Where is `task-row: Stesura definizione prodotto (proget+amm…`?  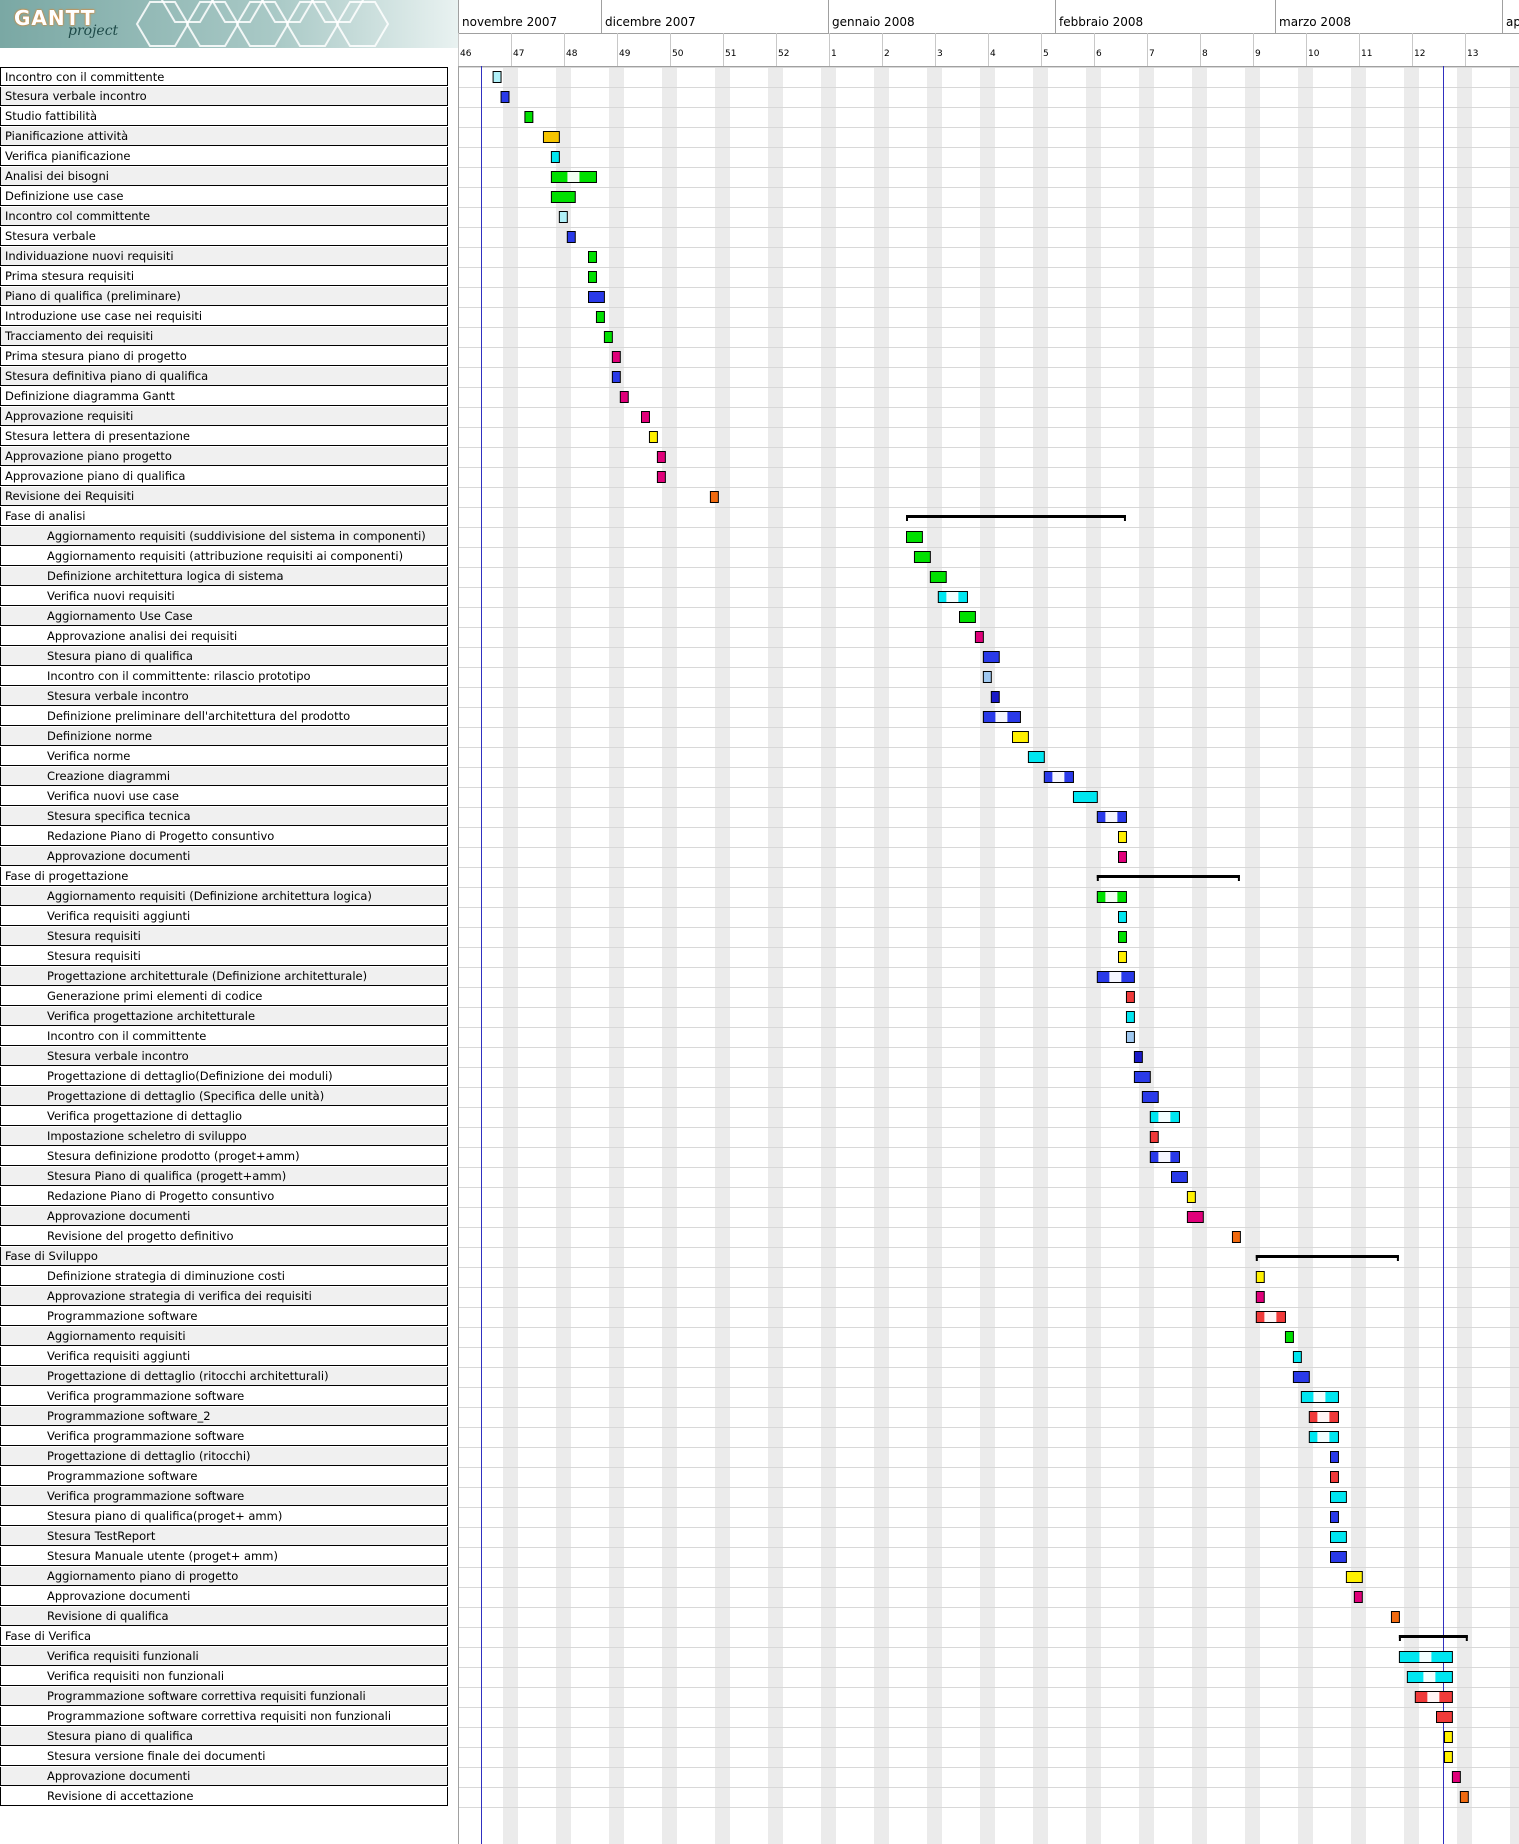 task-row: Stesura definizione prodotto (proget+amm… is located at coordinates (224, 1156).